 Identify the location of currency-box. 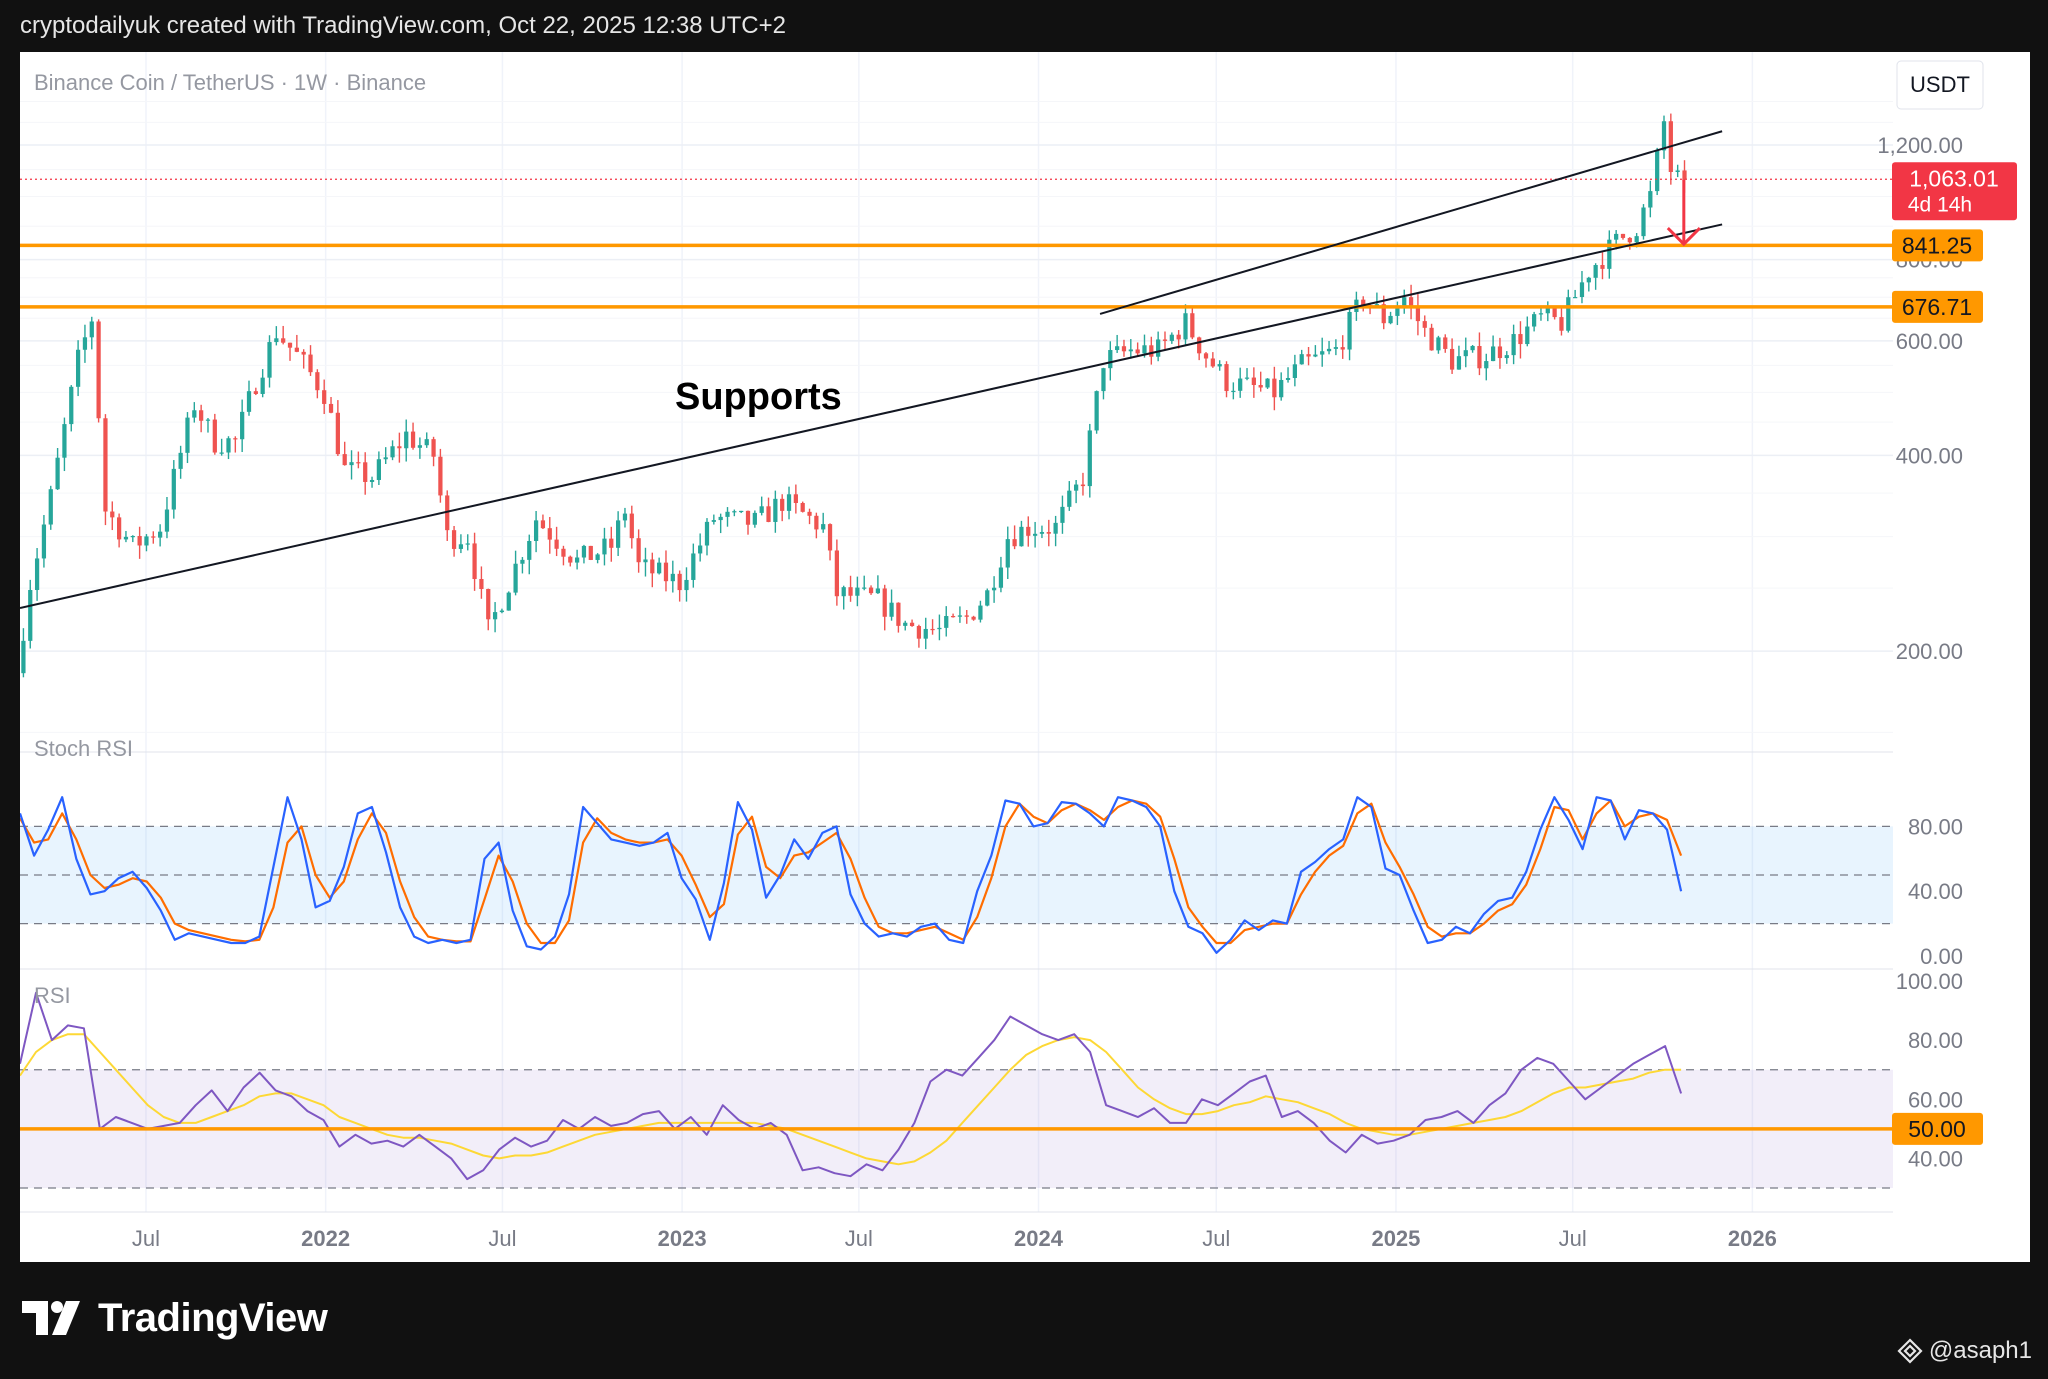
(1940, 85).